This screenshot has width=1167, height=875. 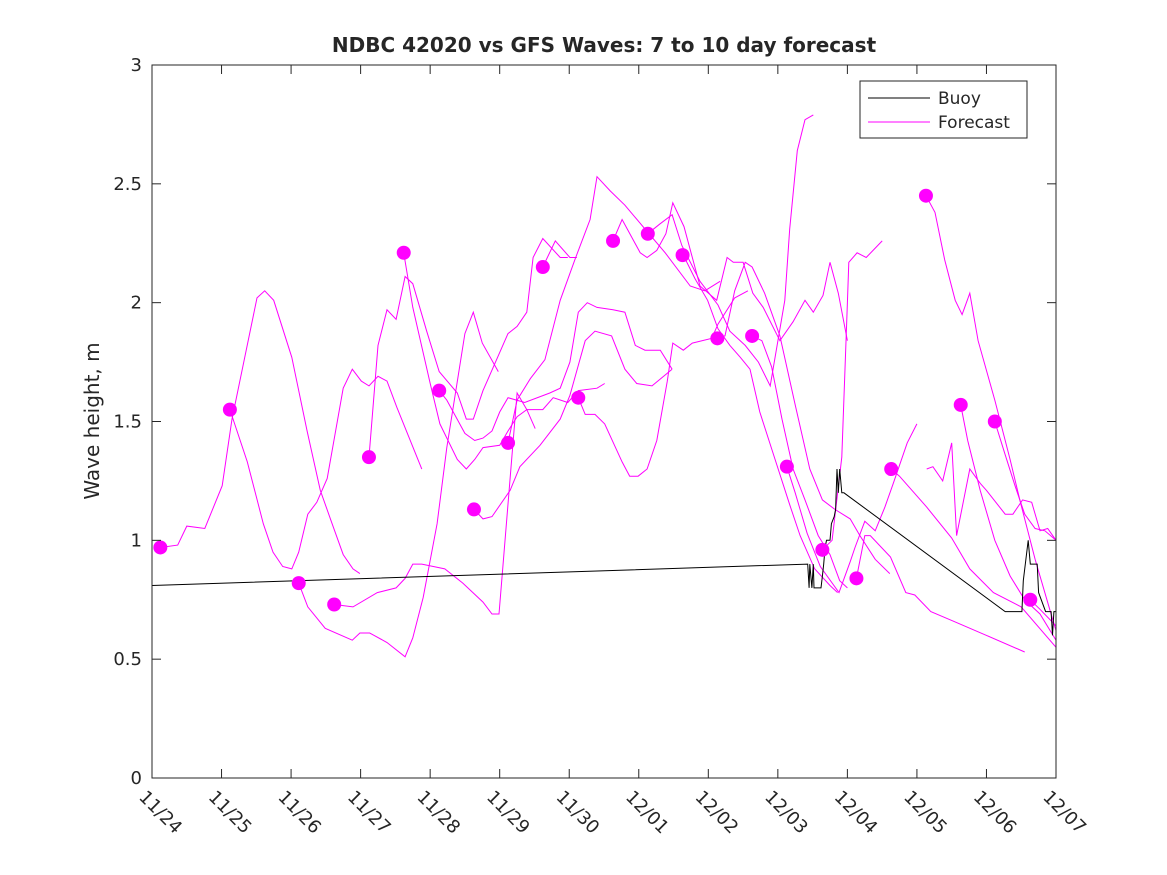 What do you see at coordinates (925, 813) in the screenshot?
I see `x-tick-label: 12/05` at bounding box center [925, 813].